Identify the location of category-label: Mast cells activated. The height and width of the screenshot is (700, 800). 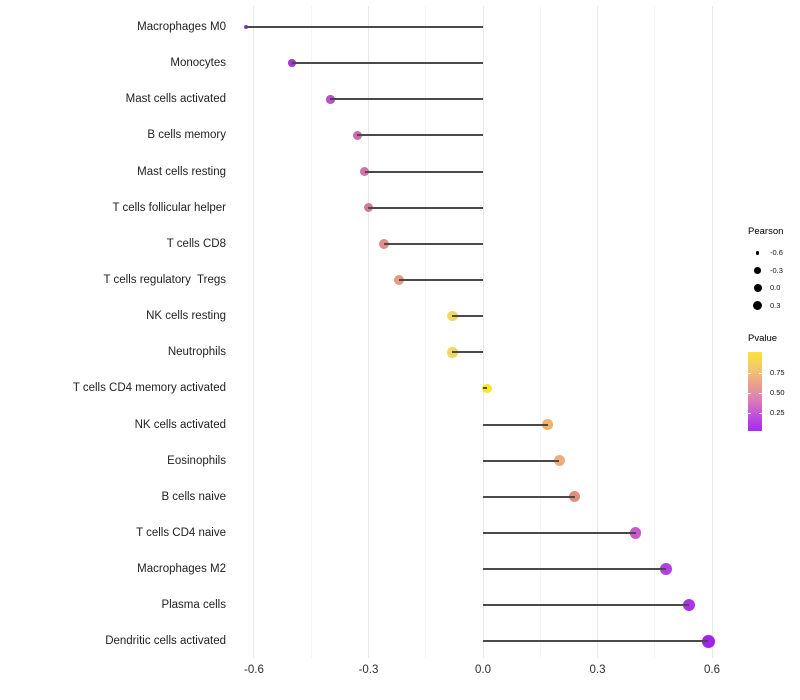
(175, 99).